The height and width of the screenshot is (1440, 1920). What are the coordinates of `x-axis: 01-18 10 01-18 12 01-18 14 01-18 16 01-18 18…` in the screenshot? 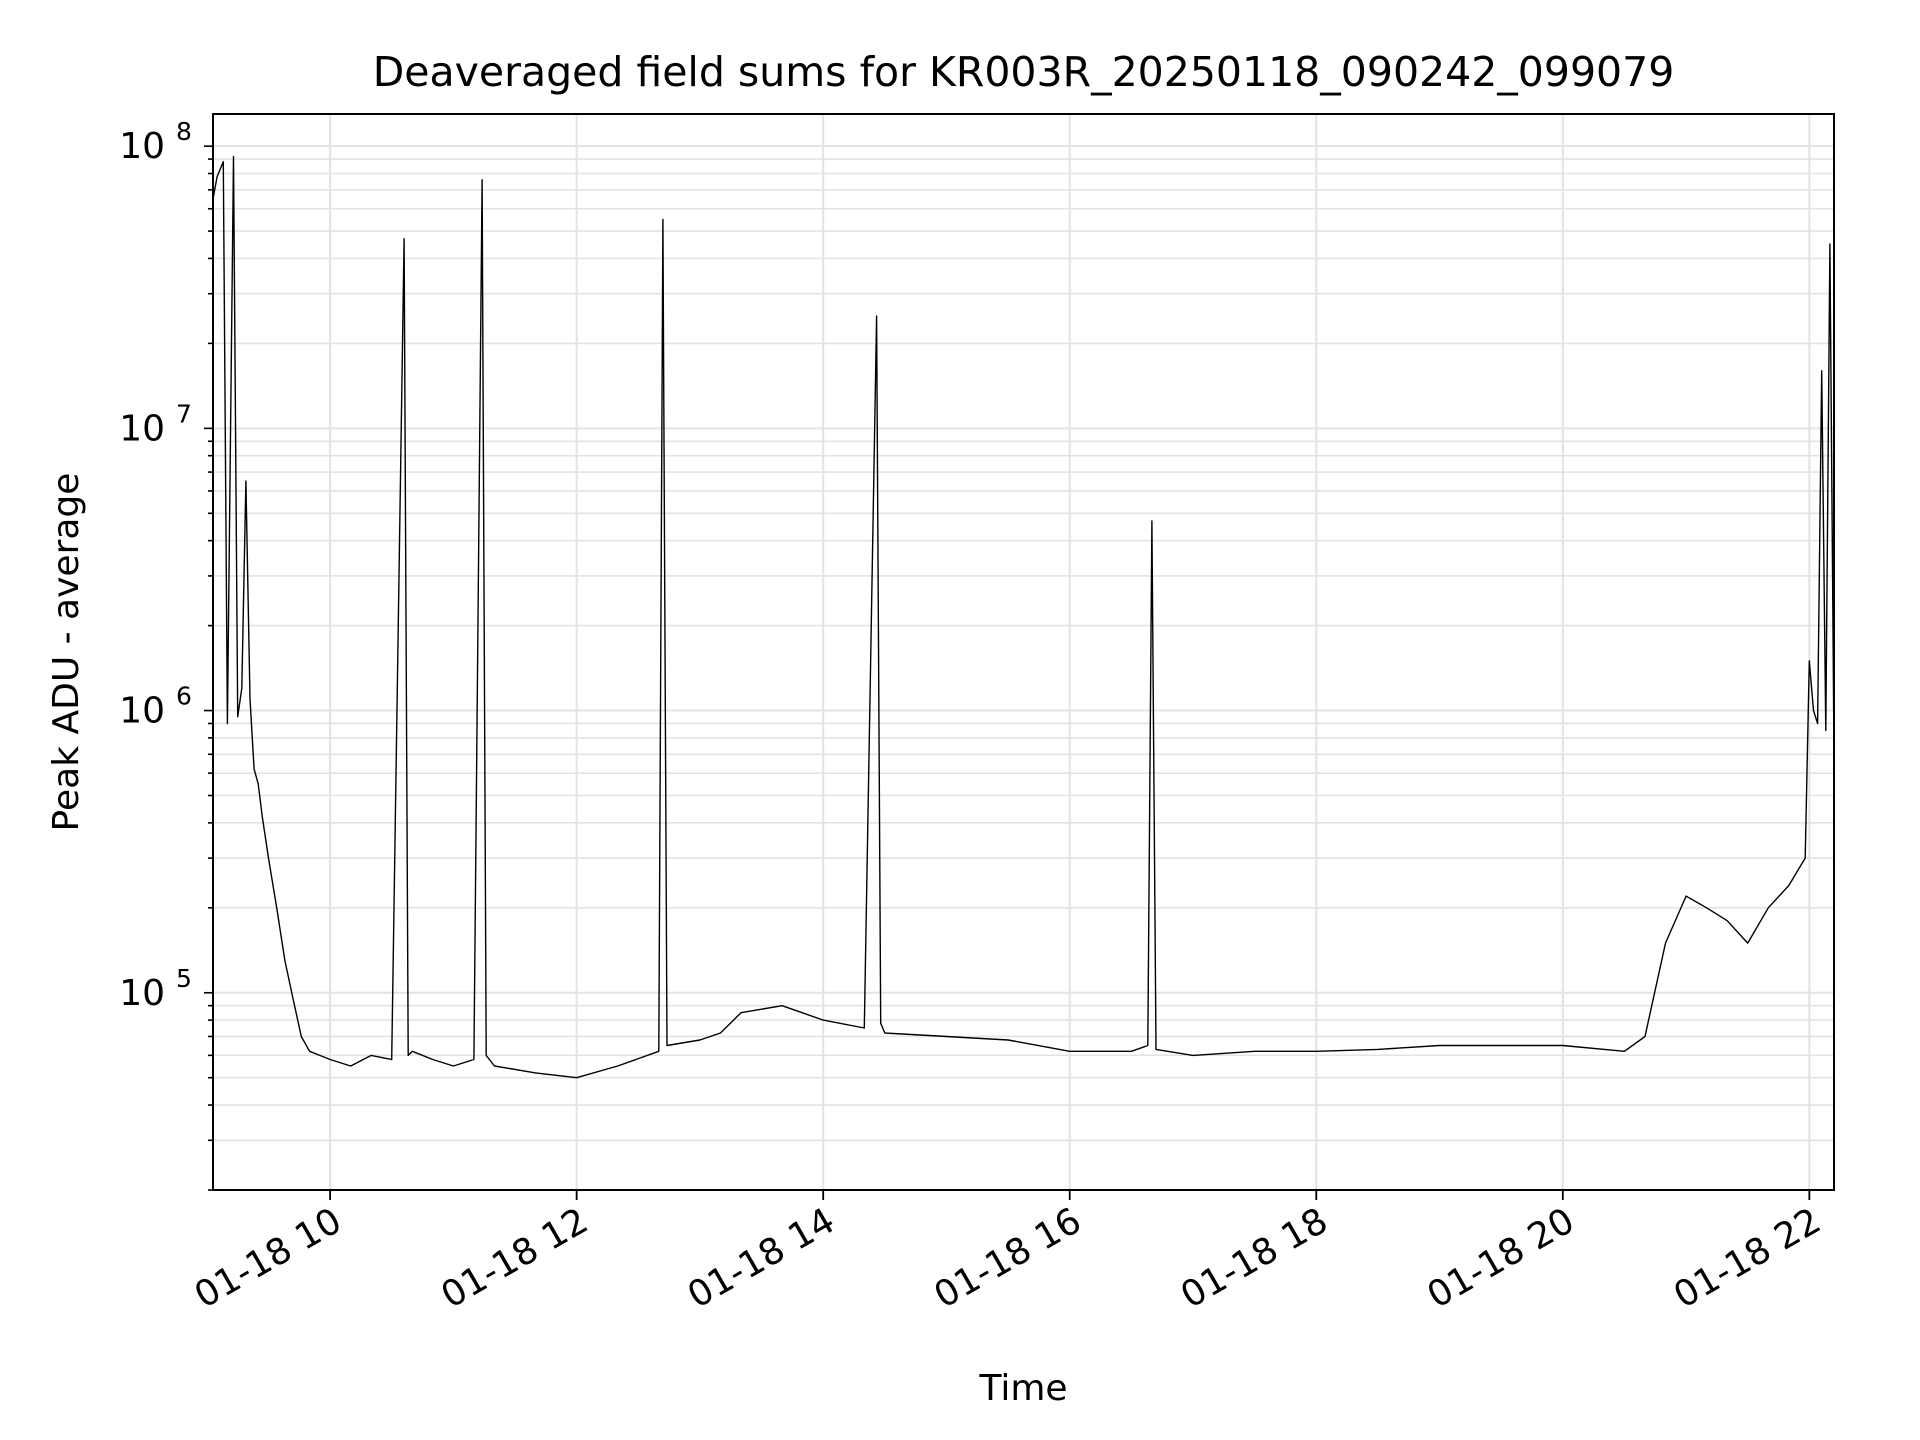 It's located at (1008, 1253).